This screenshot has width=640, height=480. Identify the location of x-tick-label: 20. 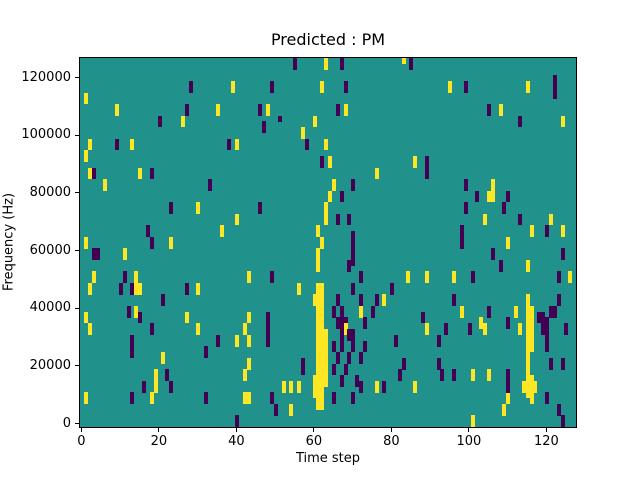
(159, 441).